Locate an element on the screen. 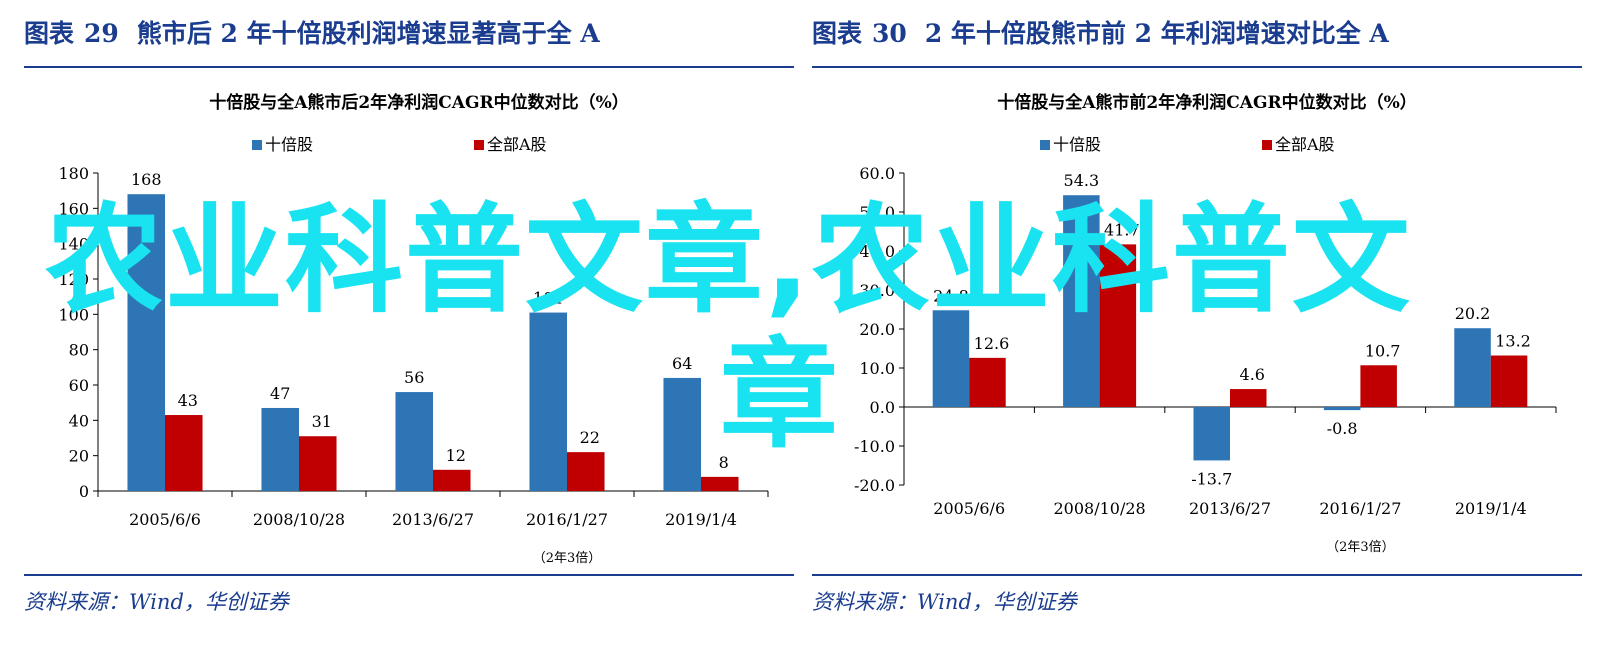 Image resolution: width=1602 pixels, height=651 pixels. figure-number: 29 is located at coordinates (101, 33).